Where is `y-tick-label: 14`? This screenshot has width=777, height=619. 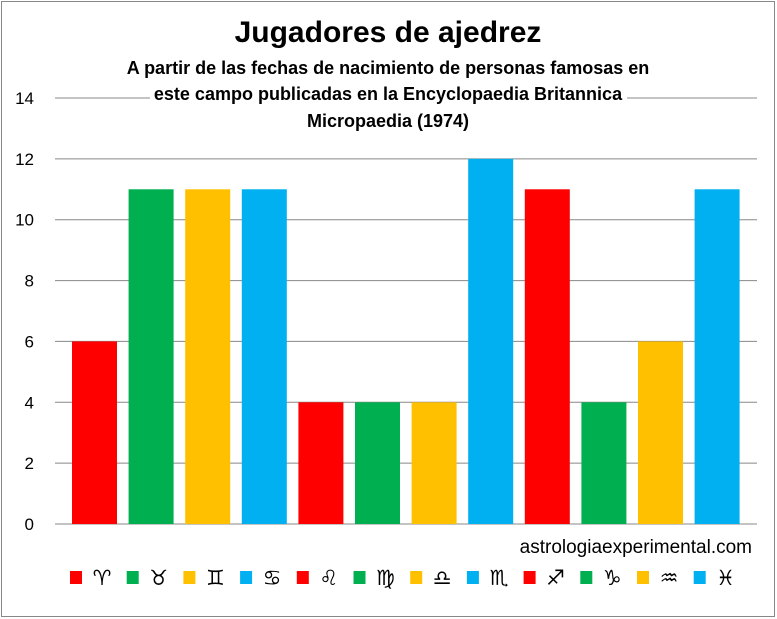 y-tick-label: 14 is located at coordinates (24, 98).